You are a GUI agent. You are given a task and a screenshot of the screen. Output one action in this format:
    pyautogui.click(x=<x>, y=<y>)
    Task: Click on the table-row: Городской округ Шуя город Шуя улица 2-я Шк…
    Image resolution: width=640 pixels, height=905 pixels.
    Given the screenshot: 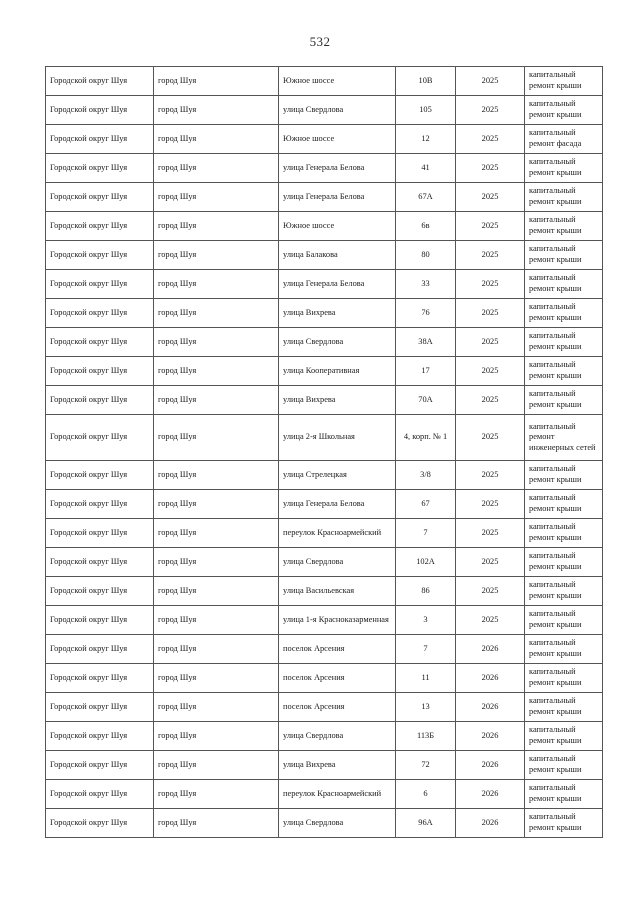 What is the action you would take?
    pyautogui.click(x=324, y=437)
    